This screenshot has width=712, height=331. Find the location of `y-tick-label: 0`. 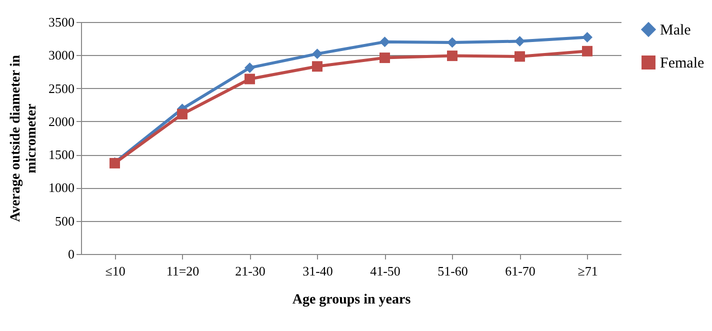

y-tick-label: 0 is located at coordinates (71, 254).